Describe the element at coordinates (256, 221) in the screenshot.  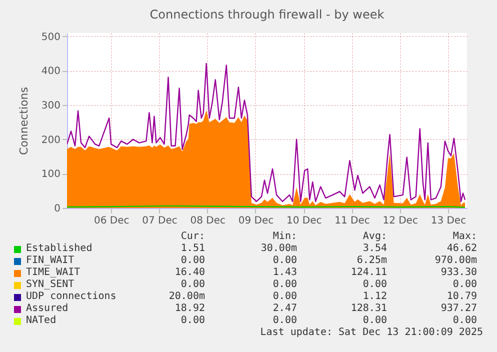
I see `x-tick-label: 09 Dec` at that location.